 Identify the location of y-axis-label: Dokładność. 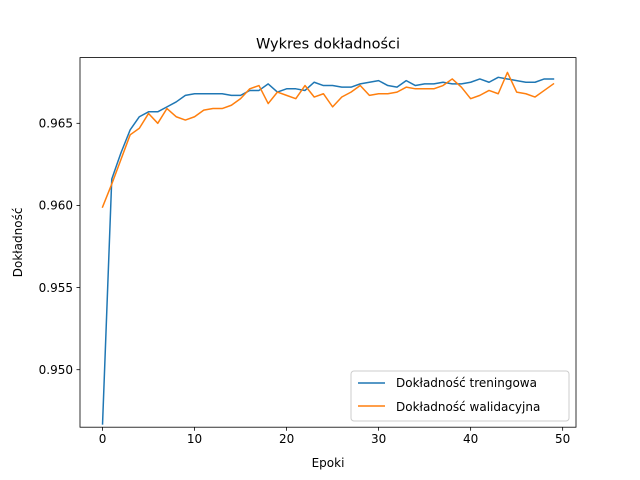
(18, 243).